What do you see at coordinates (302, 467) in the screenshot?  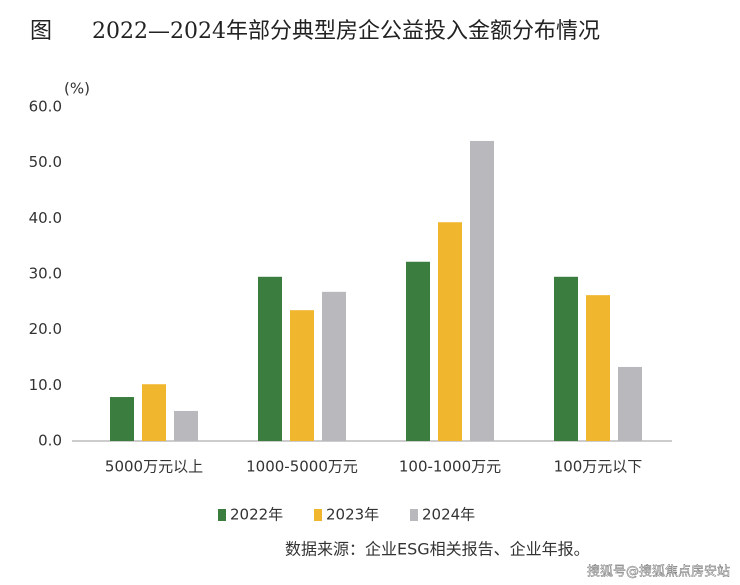 I see `x-tick-label: 1000-5000万元` at bounding box center [302, 467].